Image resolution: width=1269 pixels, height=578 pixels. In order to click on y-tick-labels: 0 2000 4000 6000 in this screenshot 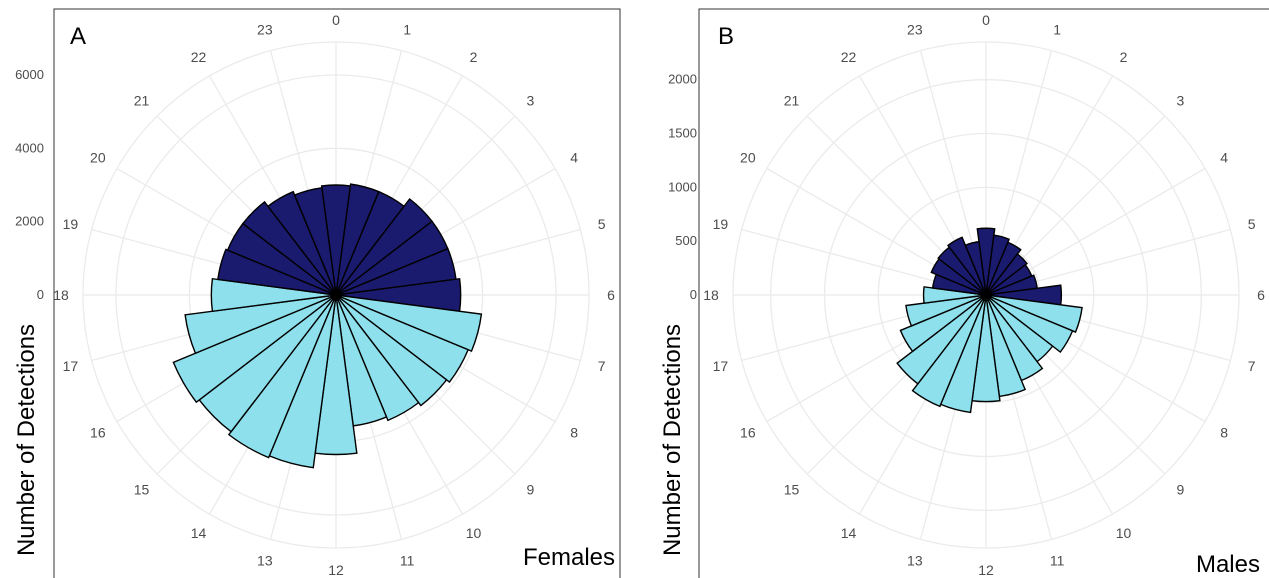, I will do `click(29, 184)`.